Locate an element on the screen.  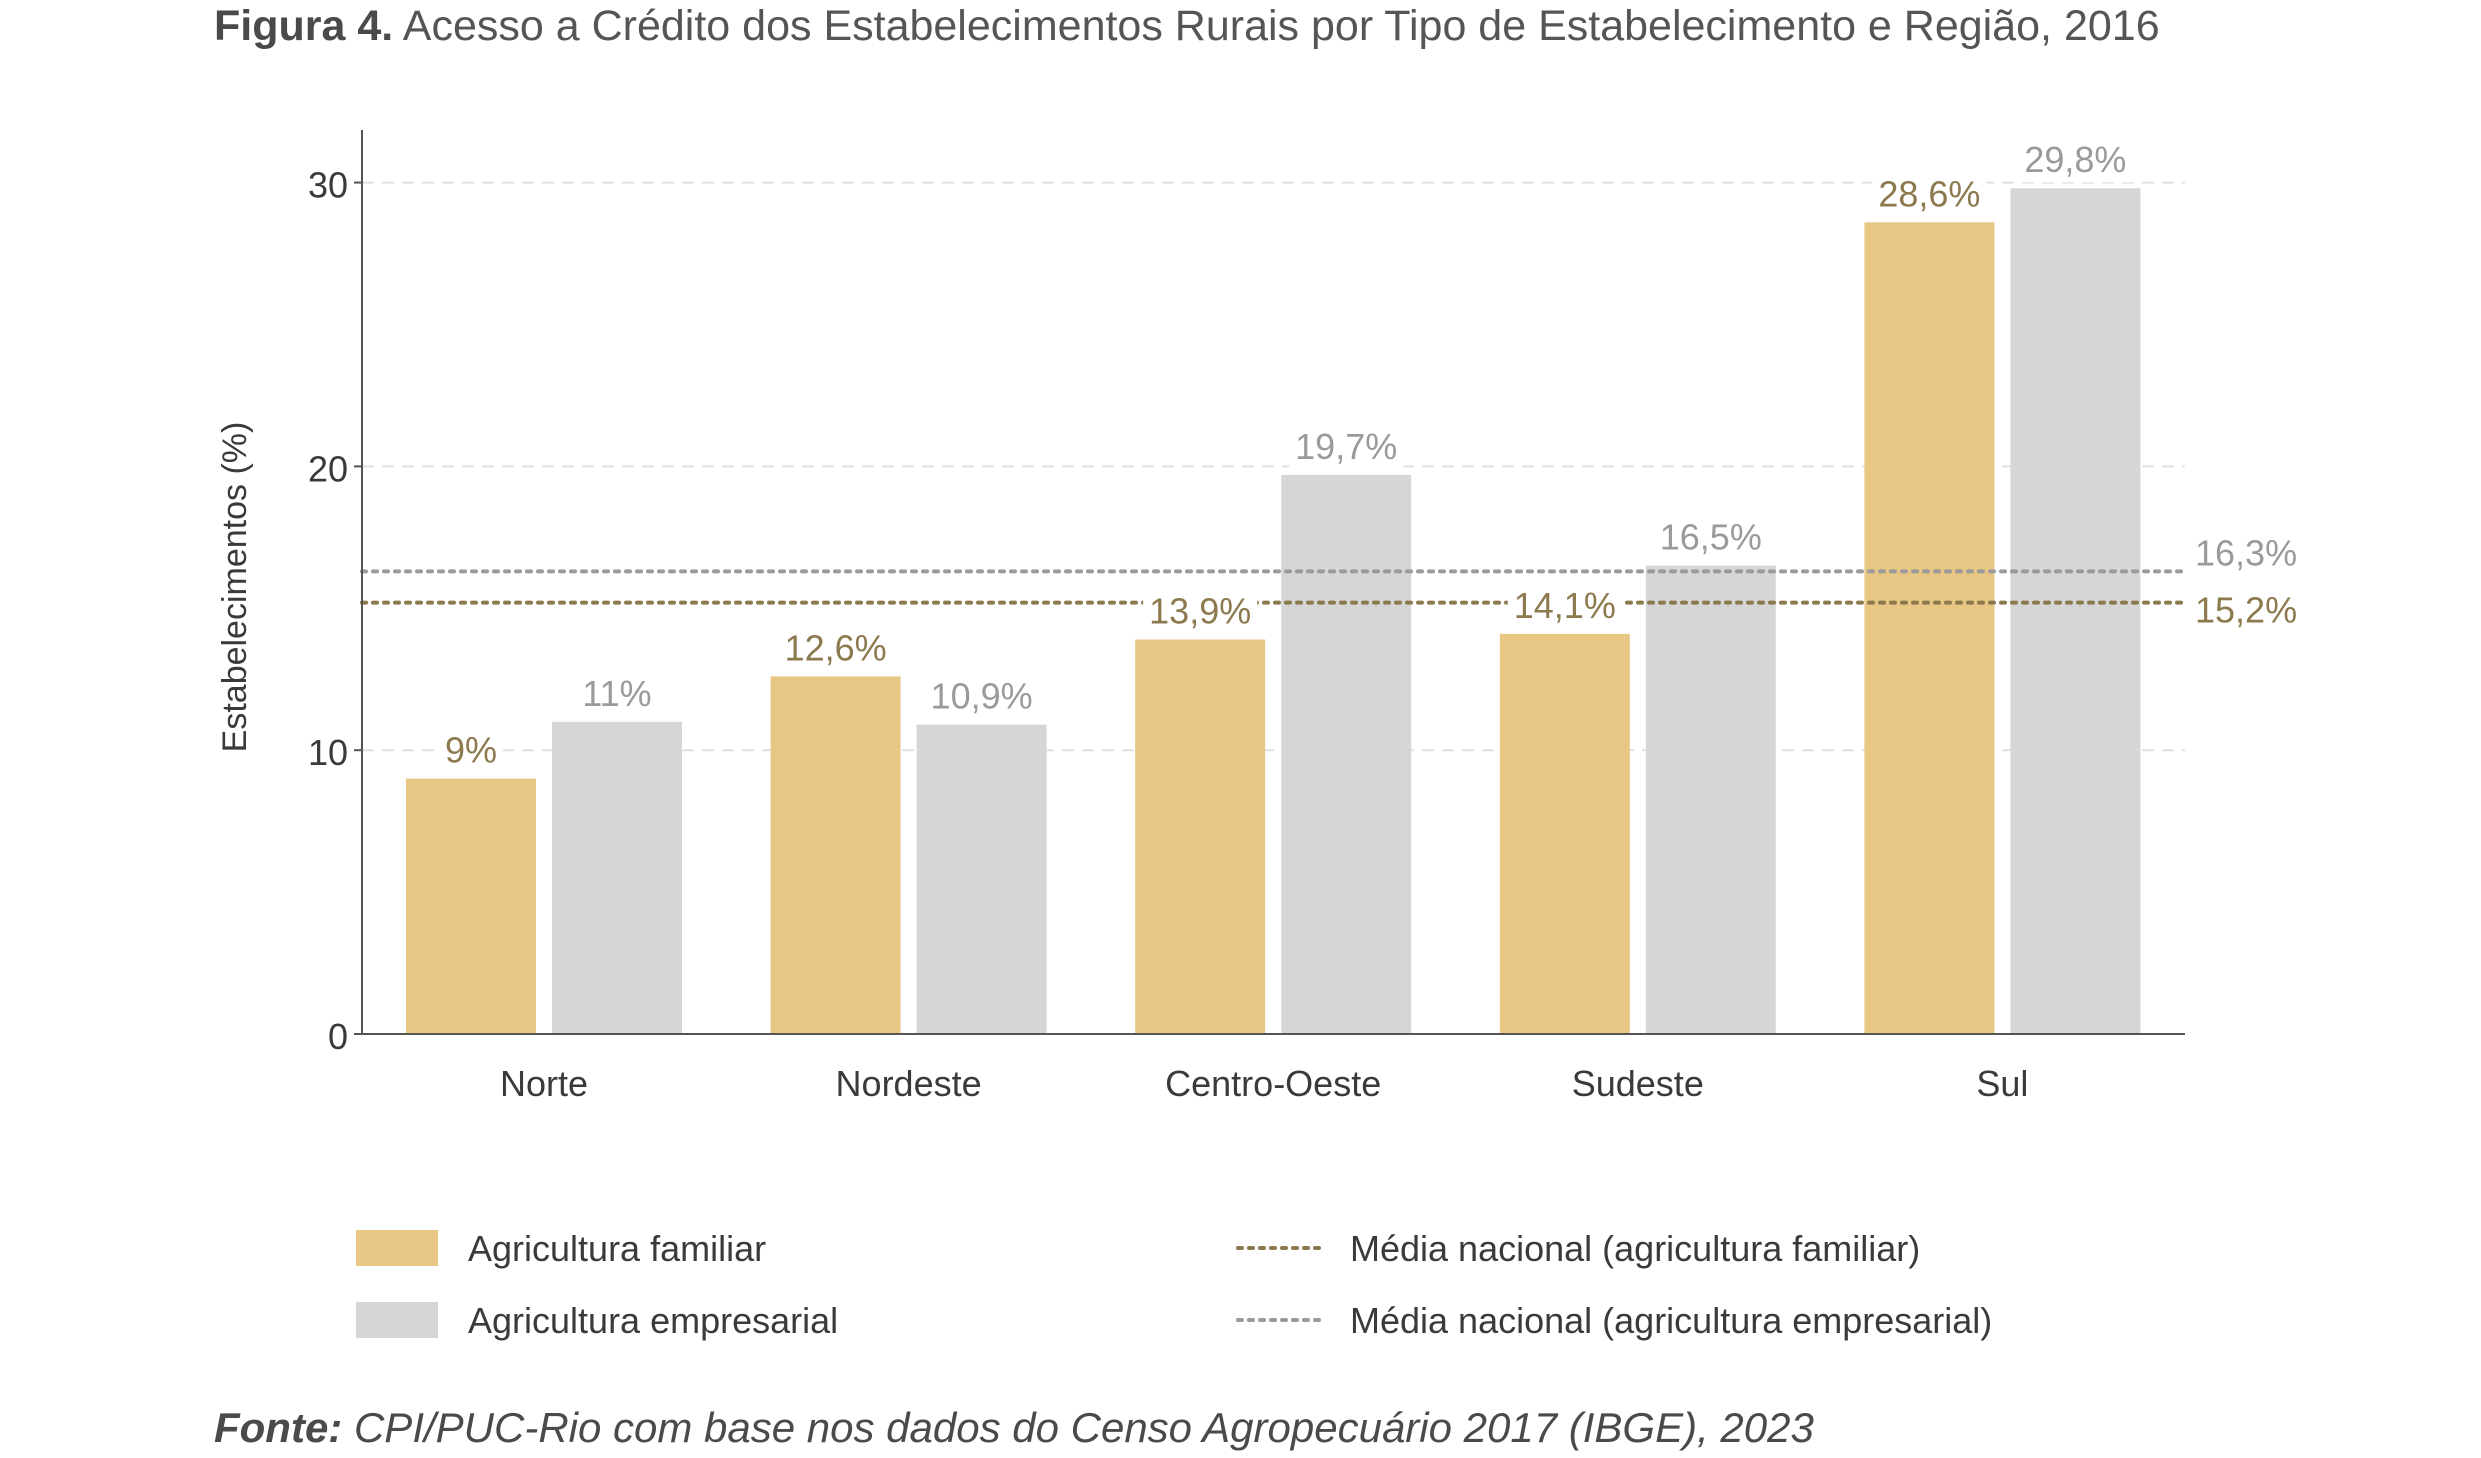
data-label: 14,1% is located at coordinates (1565, 605).